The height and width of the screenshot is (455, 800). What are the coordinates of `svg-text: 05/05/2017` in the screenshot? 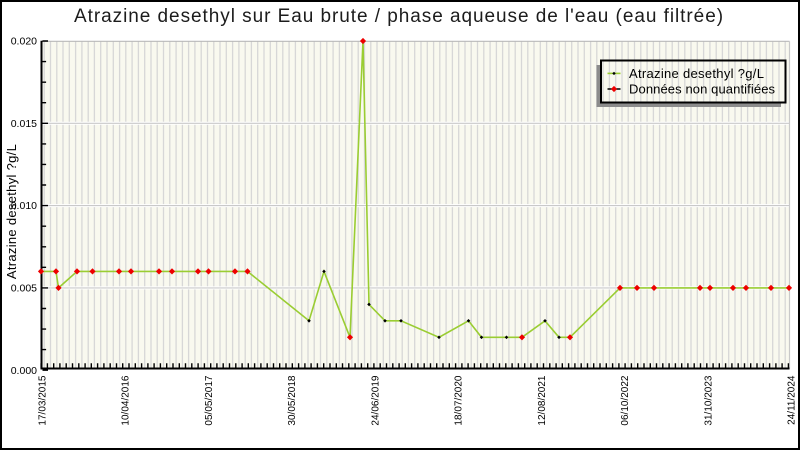 It's located at (209, 400).